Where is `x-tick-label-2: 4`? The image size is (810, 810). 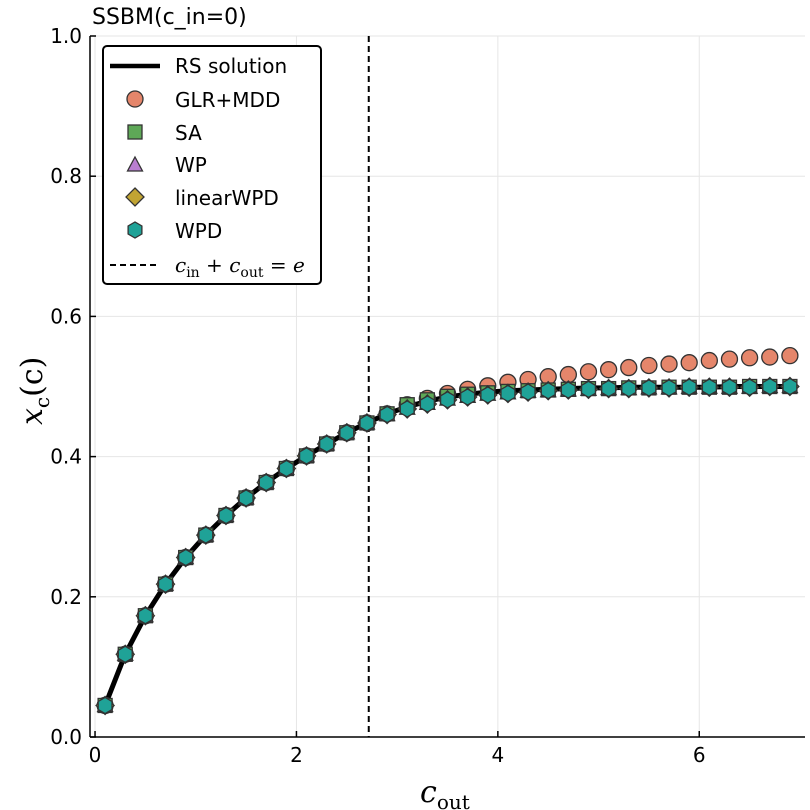 x-tick-label-2: 4 is located at coordinates (497, 755).